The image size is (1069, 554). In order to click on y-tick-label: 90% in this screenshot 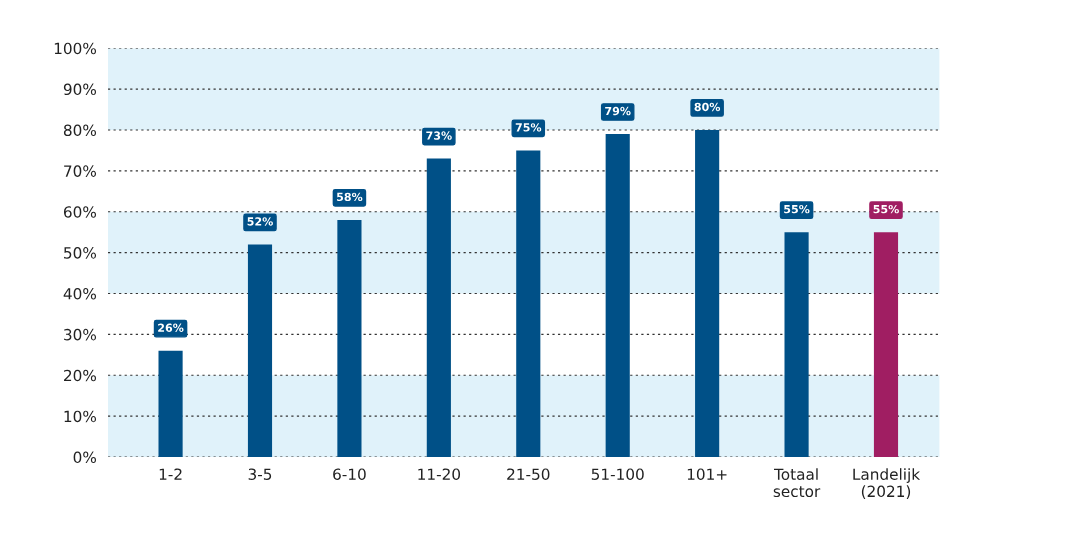, I will do `click(80, 89)`.